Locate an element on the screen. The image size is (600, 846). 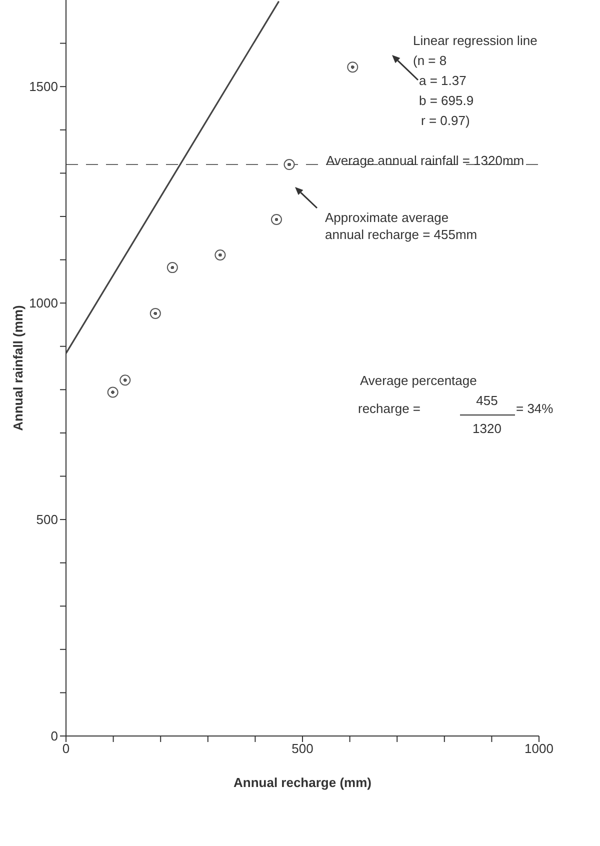
y-tick-label: 0 is located at coordinates (54, 736).